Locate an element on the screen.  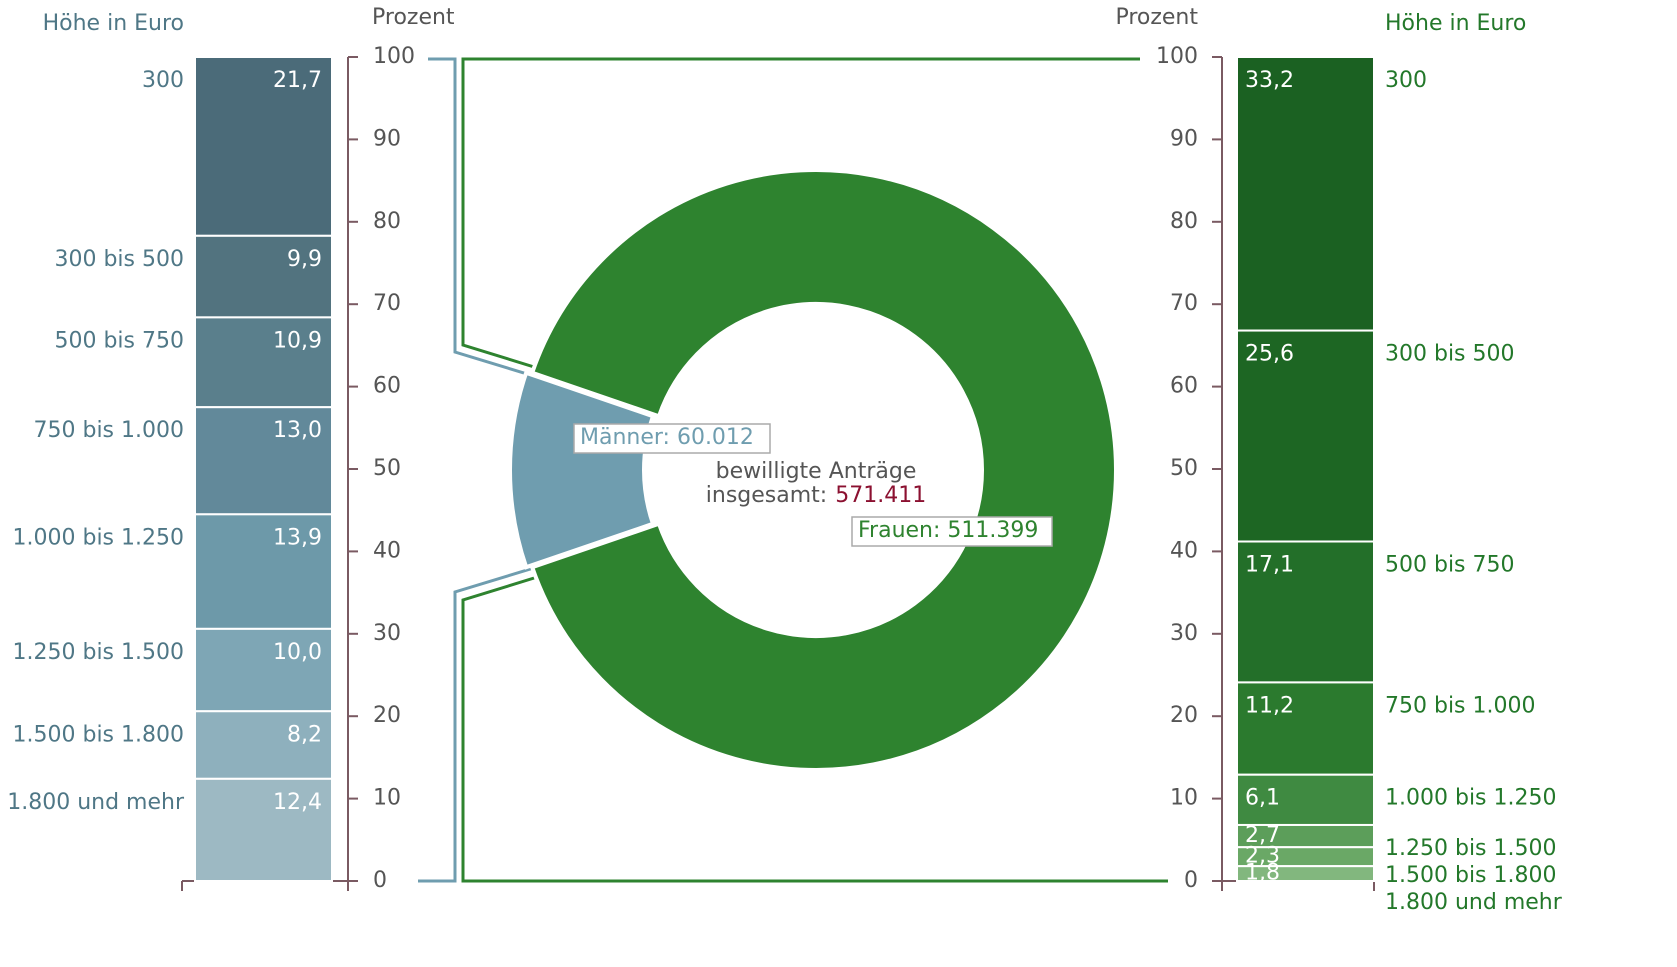
value-label: 2,7 is located at coordinates (1262, 835).